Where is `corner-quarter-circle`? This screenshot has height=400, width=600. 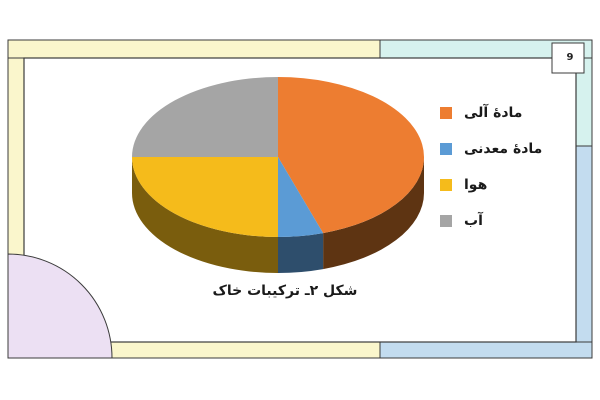 corner-quarter-circle is located at coordinates (60, 306).